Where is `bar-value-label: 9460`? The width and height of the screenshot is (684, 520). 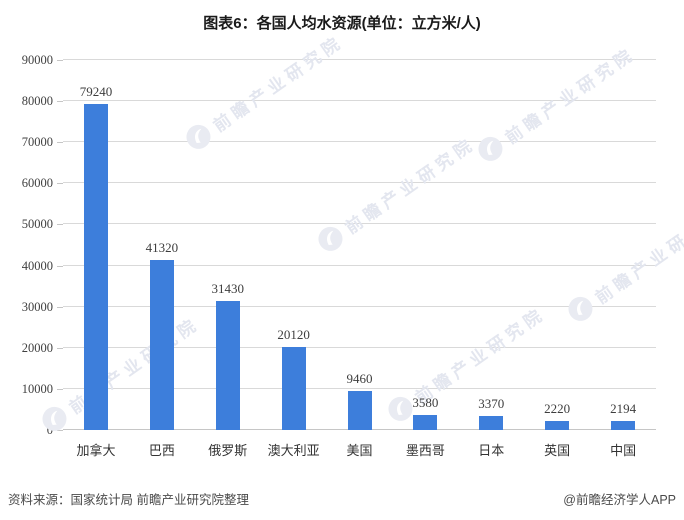
bar-value-label: 9460 is located at coordinates (359, 379).